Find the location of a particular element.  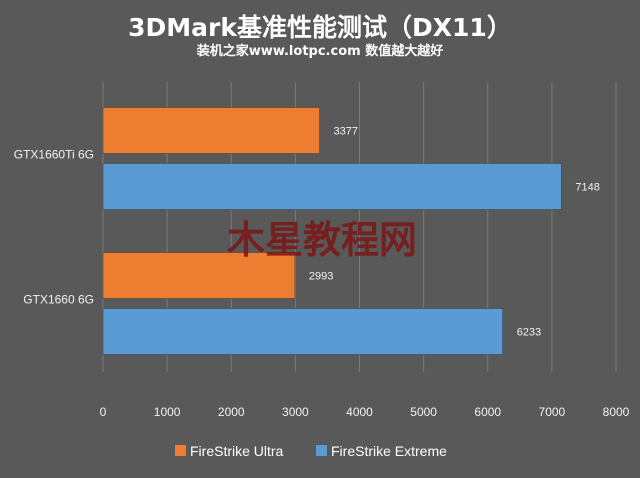

legend-label: FireStrike Ultra is located at coordinates (237, 451).